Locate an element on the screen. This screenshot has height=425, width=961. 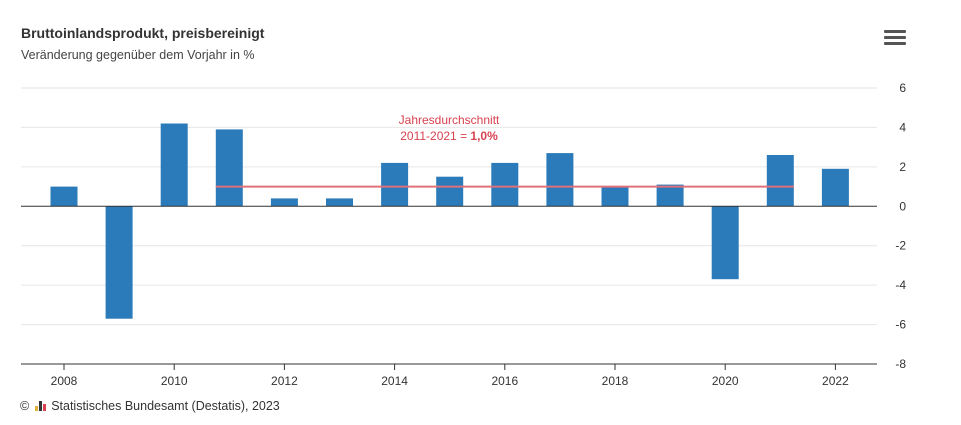
bar-2017 is located at coordinates (560, 180).